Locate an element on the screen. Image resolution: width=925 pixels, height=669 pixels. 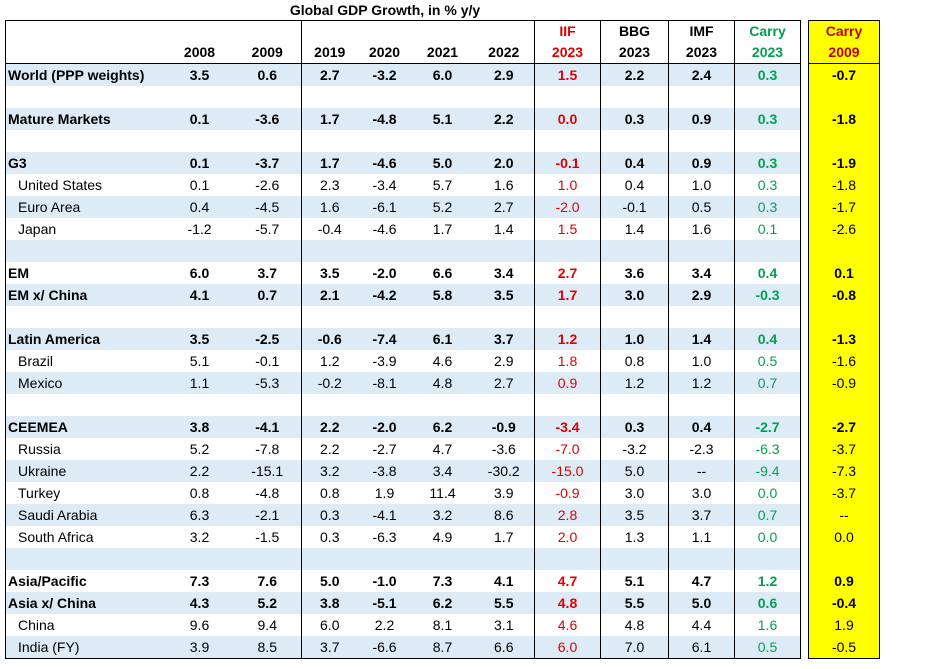
value-2020: -2.0 is located at coordinates (384, 427).